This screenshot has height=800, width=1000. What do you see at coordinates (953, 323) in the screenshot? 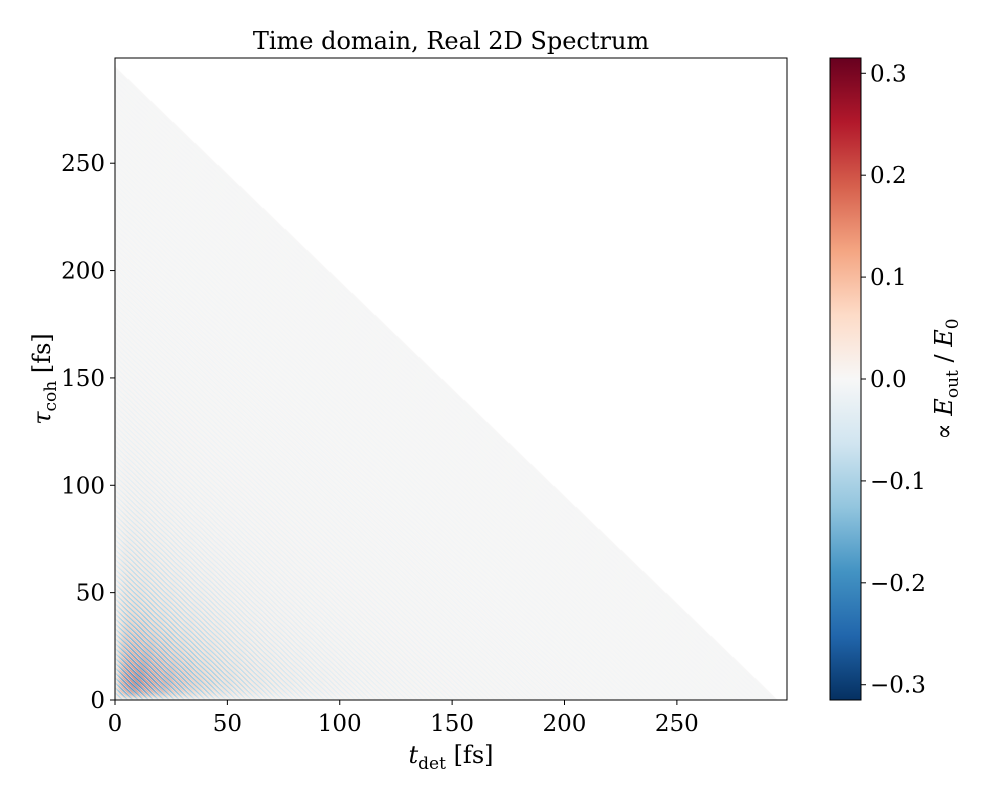
I see `colorbar-label-den-sub: 0` at bounding box center [953, 323].